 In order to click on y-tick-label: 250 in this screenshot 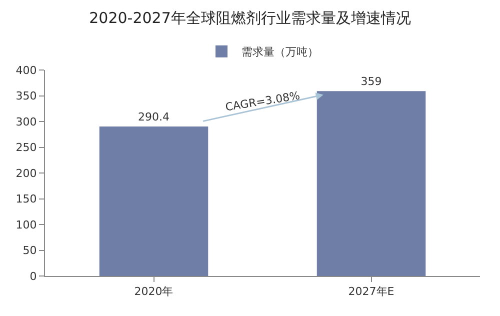, I will do `click(26, 147)`.